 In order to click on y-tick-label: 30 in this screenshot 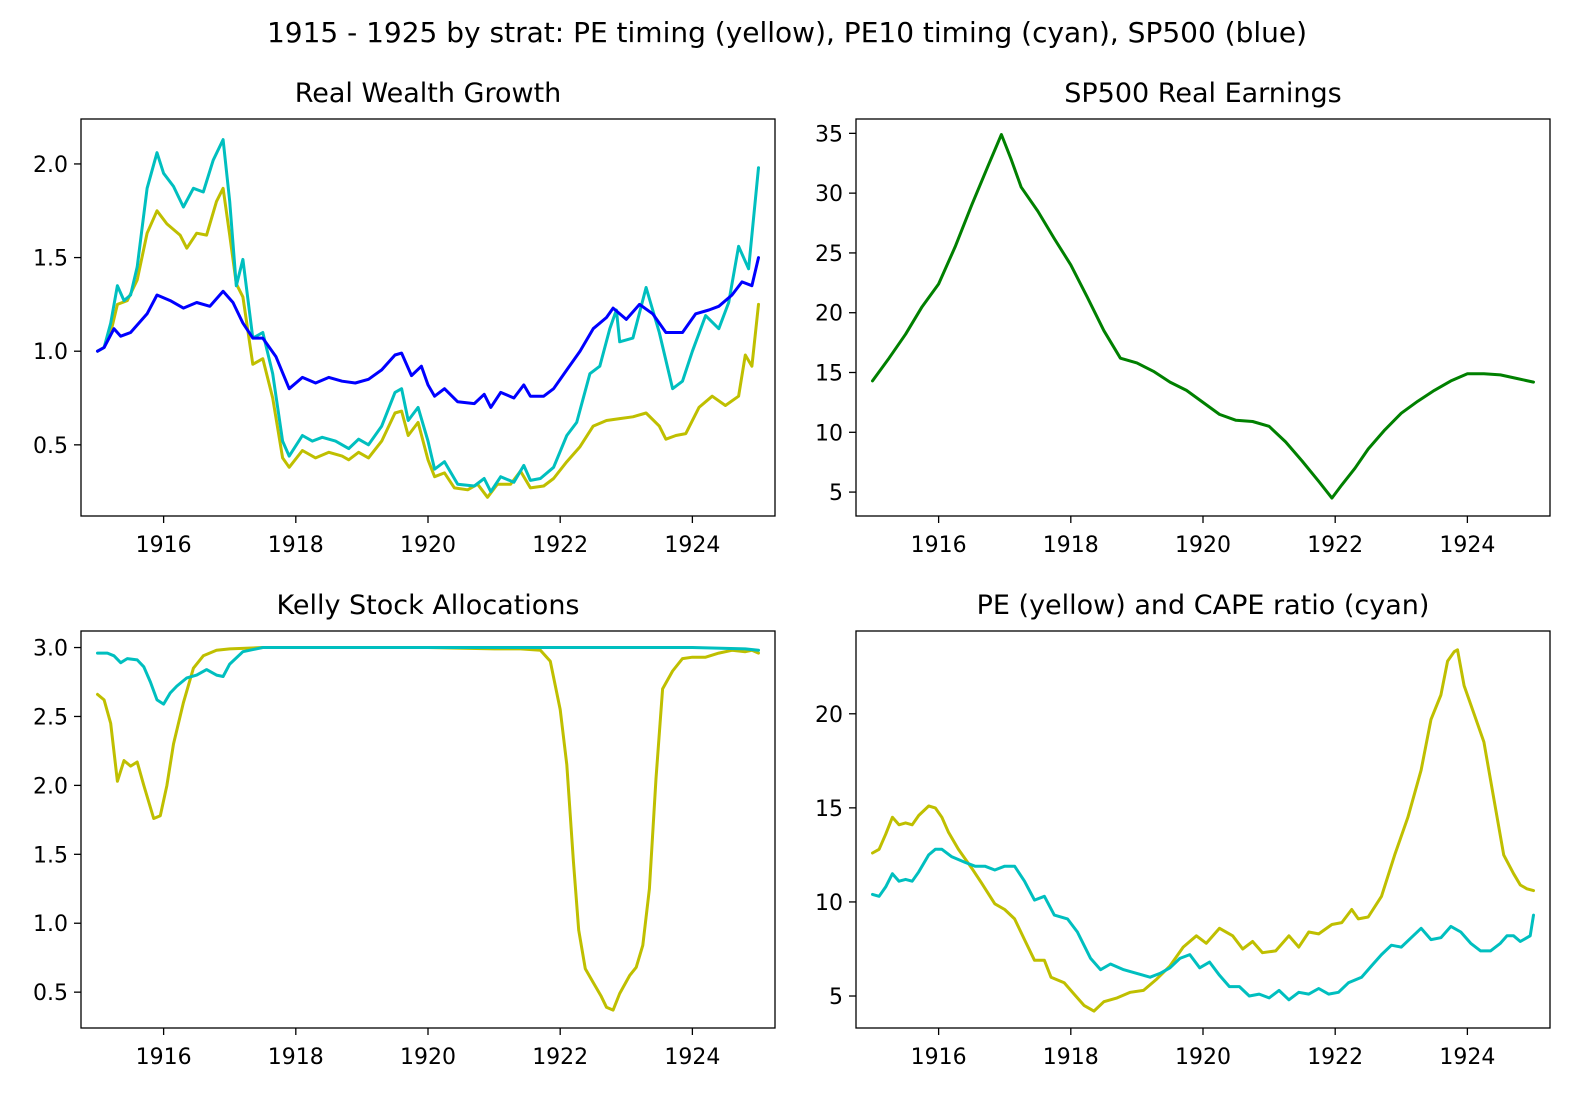, I will do `click(829, 194)`.